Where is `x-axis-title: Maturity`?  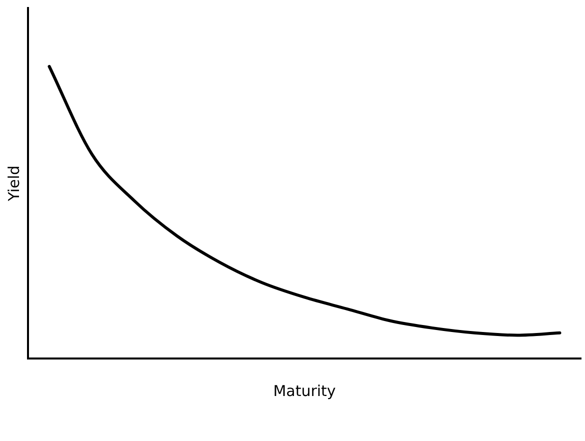 x-axis-title: Maturity is located at coordinates (304, 391).